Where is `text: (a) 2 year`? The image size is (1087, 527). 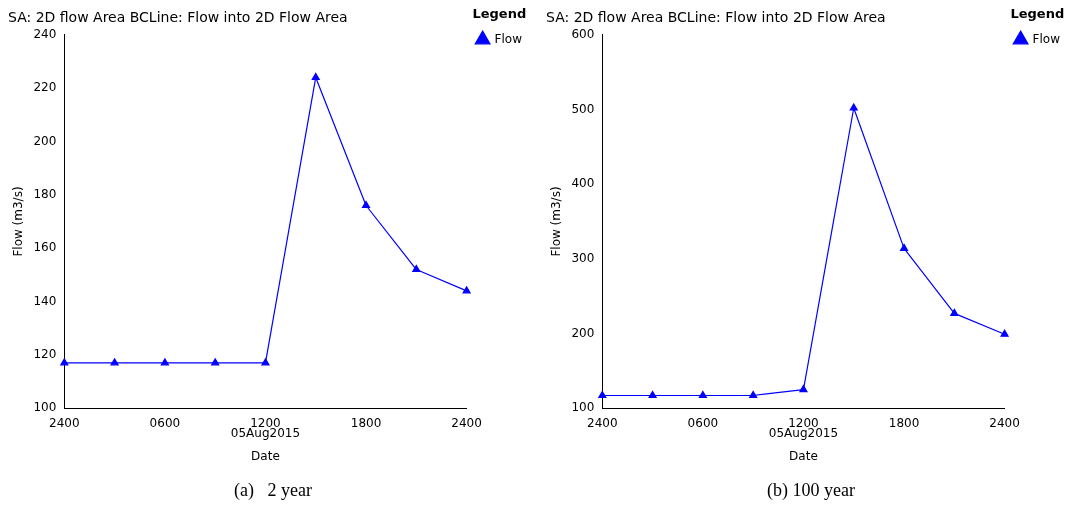 text: (a) 2 year is located at coordinates (273, 490).